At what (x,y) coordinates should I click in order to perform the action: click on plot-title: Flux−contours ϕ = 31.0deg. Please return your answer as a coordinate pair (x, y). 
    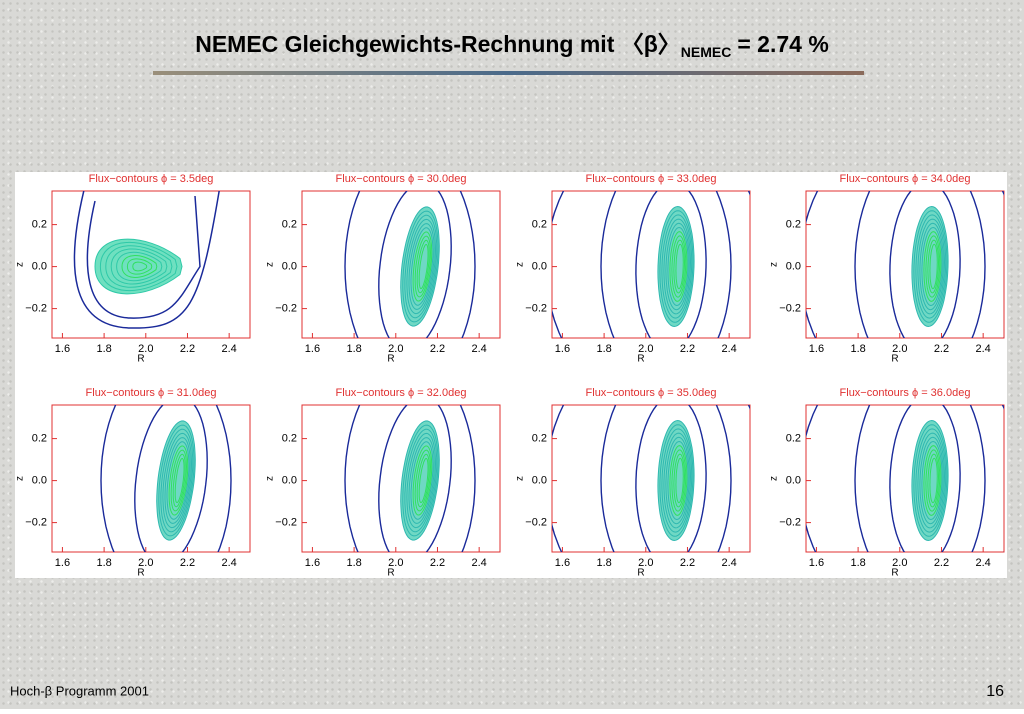
    Looking at the image, I should click on (151, 393).